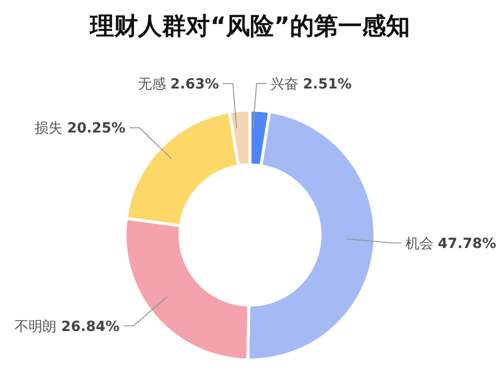 The width and height of the screenshot is (500, 370). I want to click on slice-label: 不明朗, so click(38, 326).